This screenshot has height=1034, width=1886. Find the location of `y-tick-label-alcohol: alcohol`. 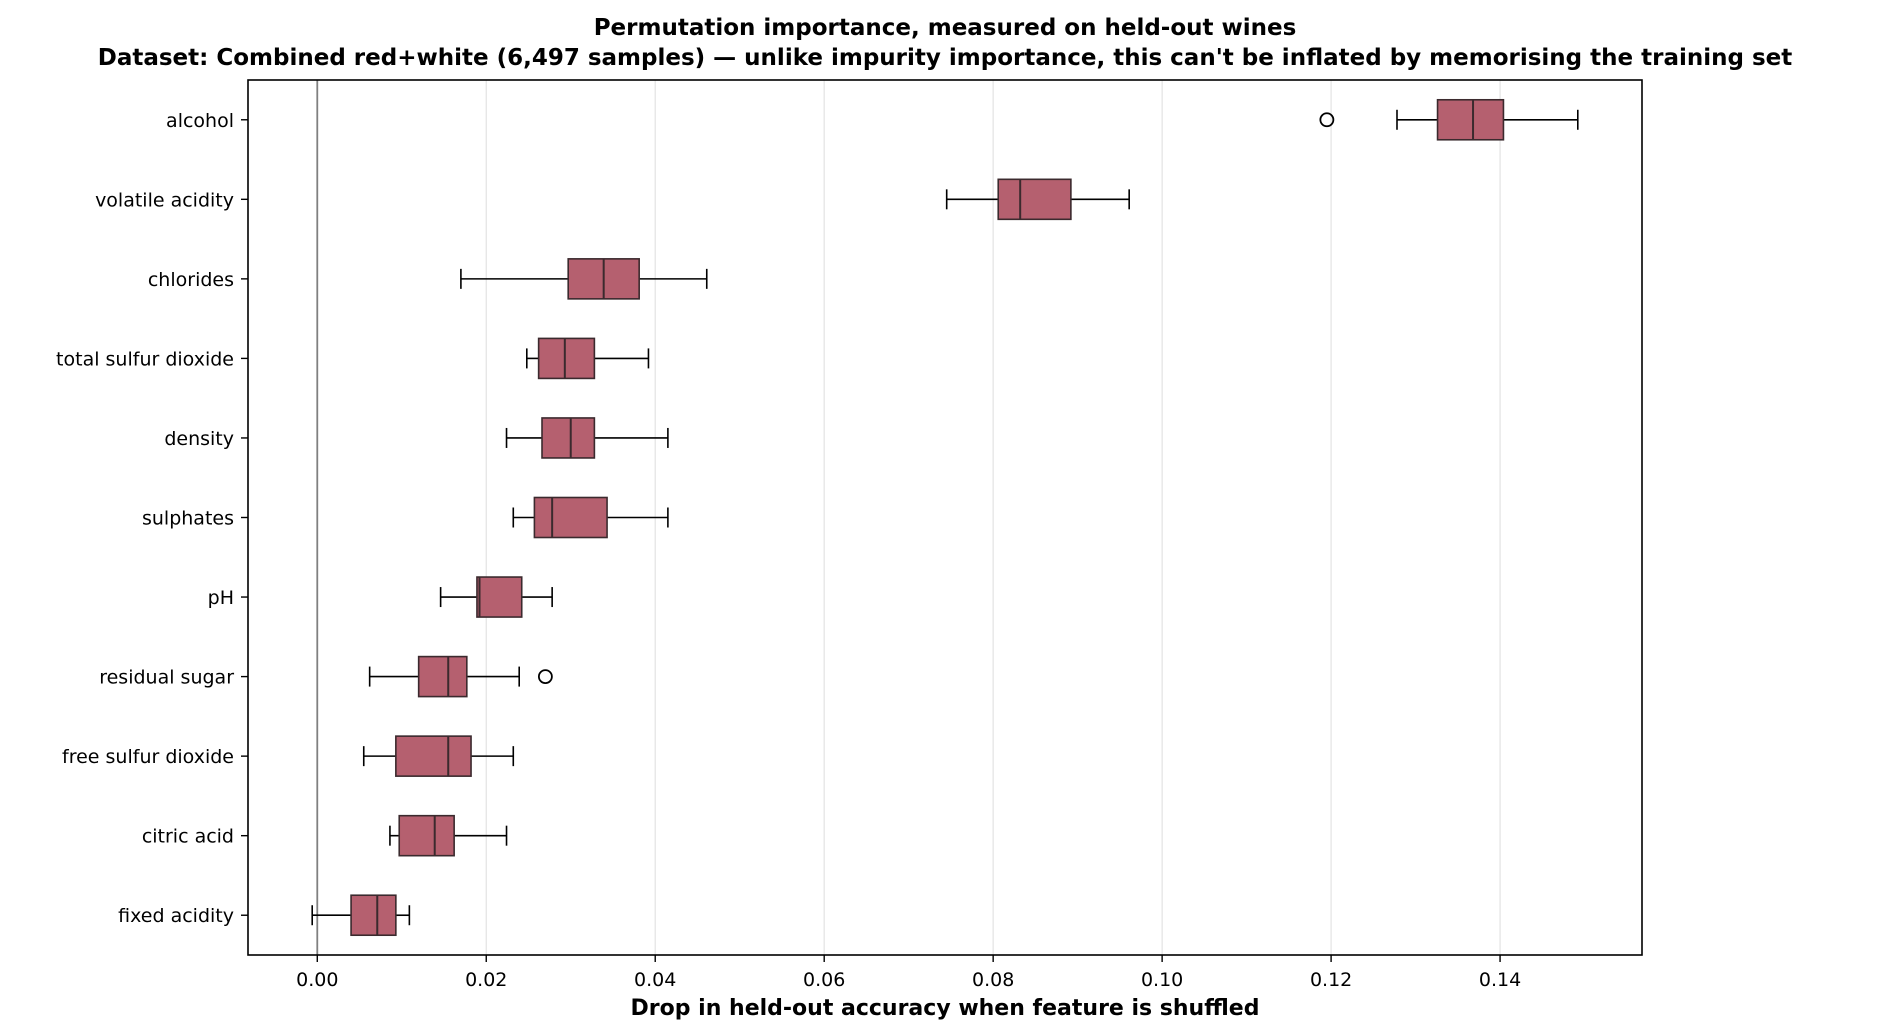

y-tick-label-alcohol: alcohol is located at coordinates (200, 121).